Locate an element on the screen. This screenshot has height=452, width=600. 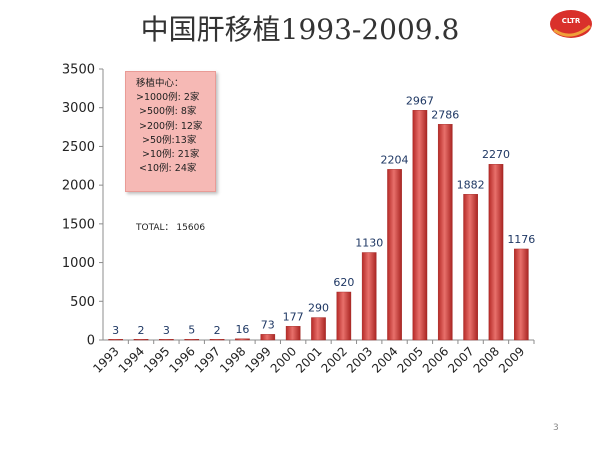
data-label: 2204 is located at coordinates (395, 159).